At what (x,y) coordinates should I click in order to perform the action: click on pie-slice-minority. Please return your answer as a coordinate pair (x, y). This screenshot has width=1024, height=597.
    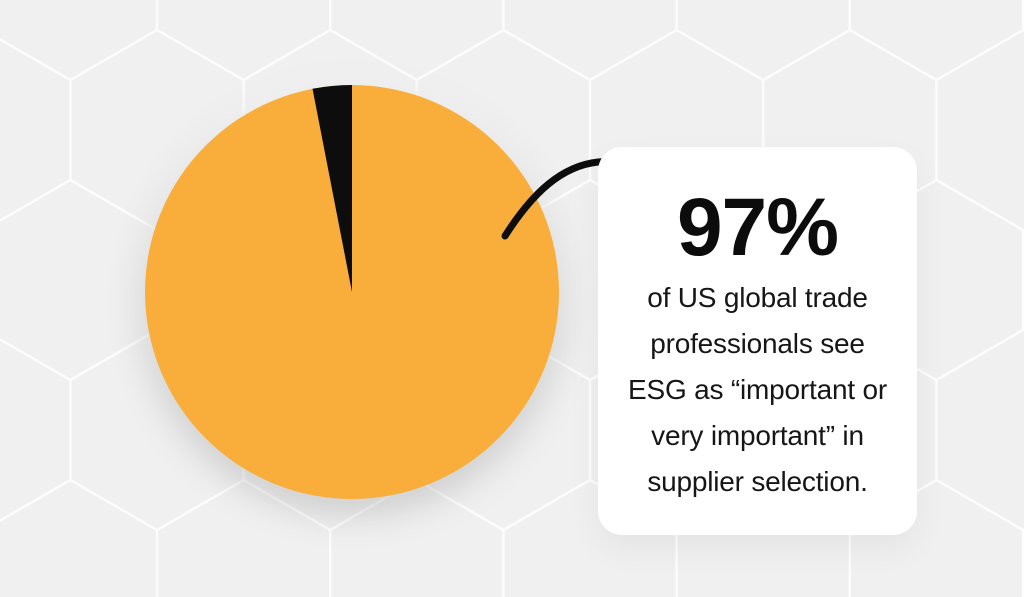
    Looking at the image, I should click on (332, 188).